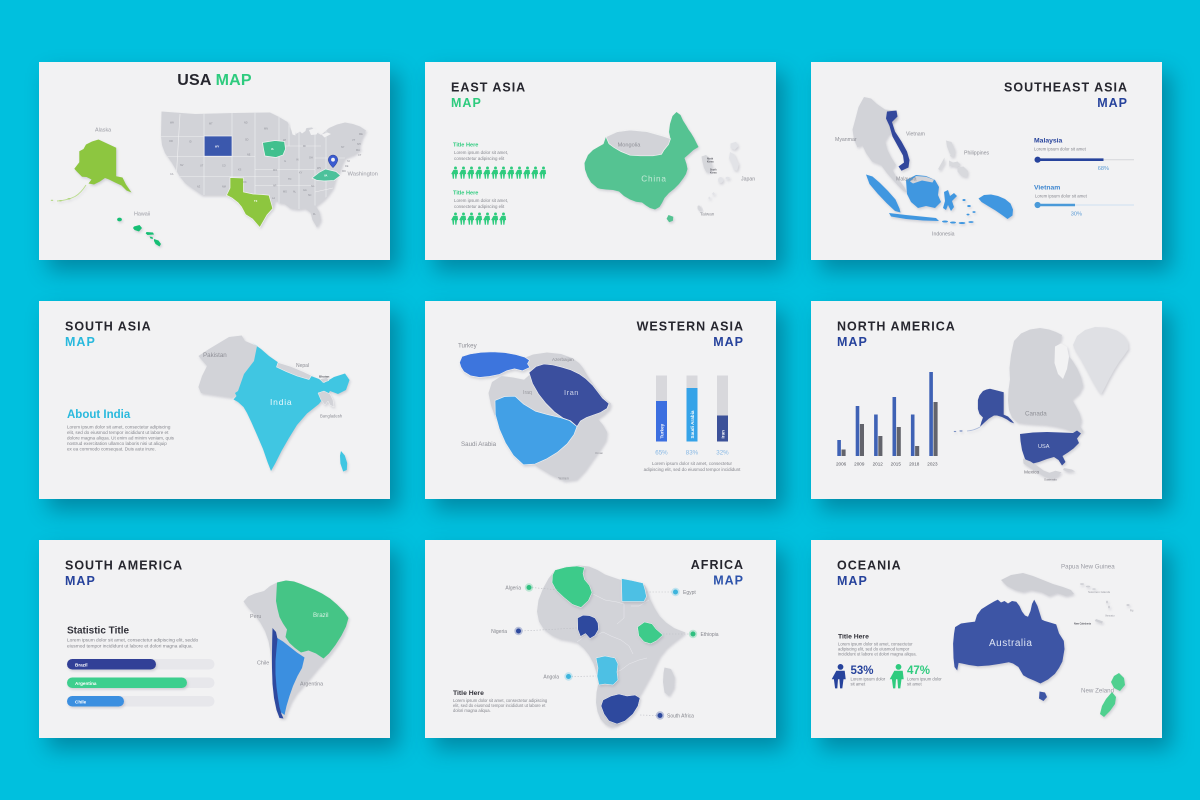  I want to click on svg-text: 2006, so click(841, 464).